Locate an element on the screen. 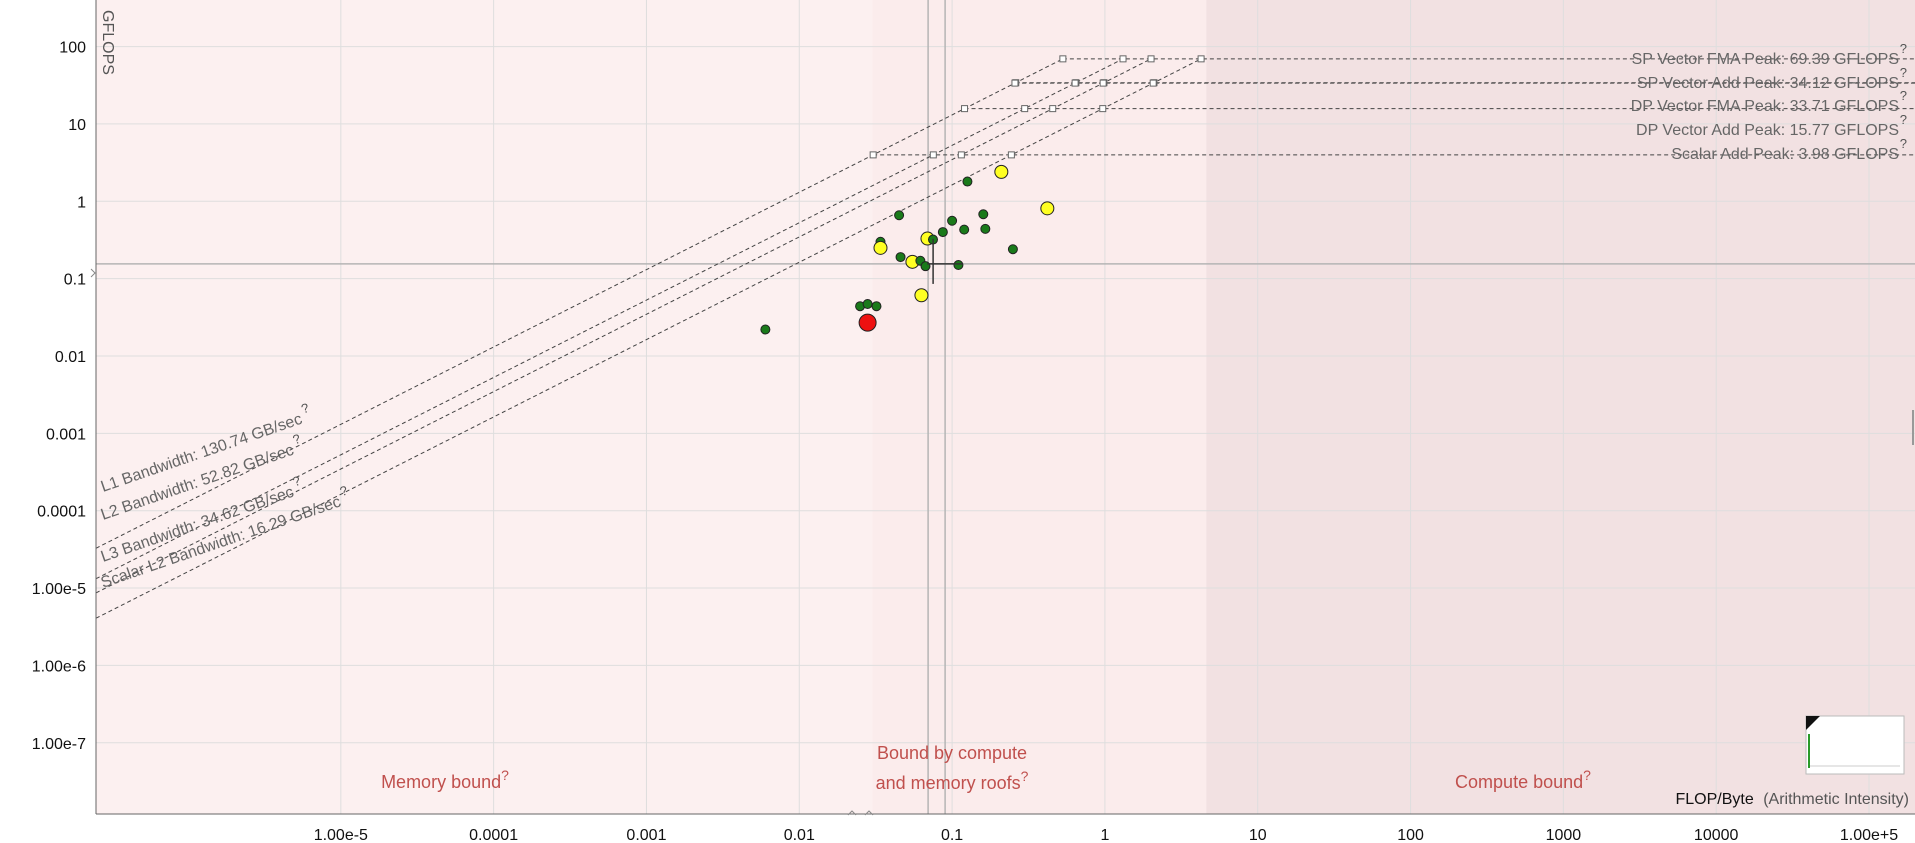 Image resolution: width=1915 pixels, height=843 pixels. y-tick-label: 0.0001 is located at coordinates (61, 512).